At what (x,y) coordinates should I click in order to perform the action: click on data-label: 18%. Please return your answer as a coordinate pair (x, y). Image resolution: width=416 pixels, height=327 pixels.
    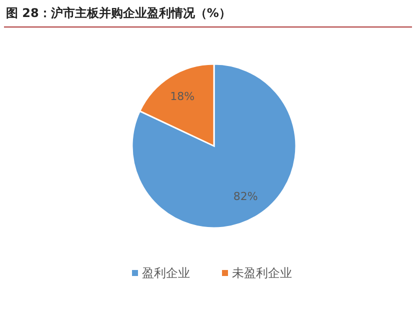
    Looking at the image, I should click on (182, 97).